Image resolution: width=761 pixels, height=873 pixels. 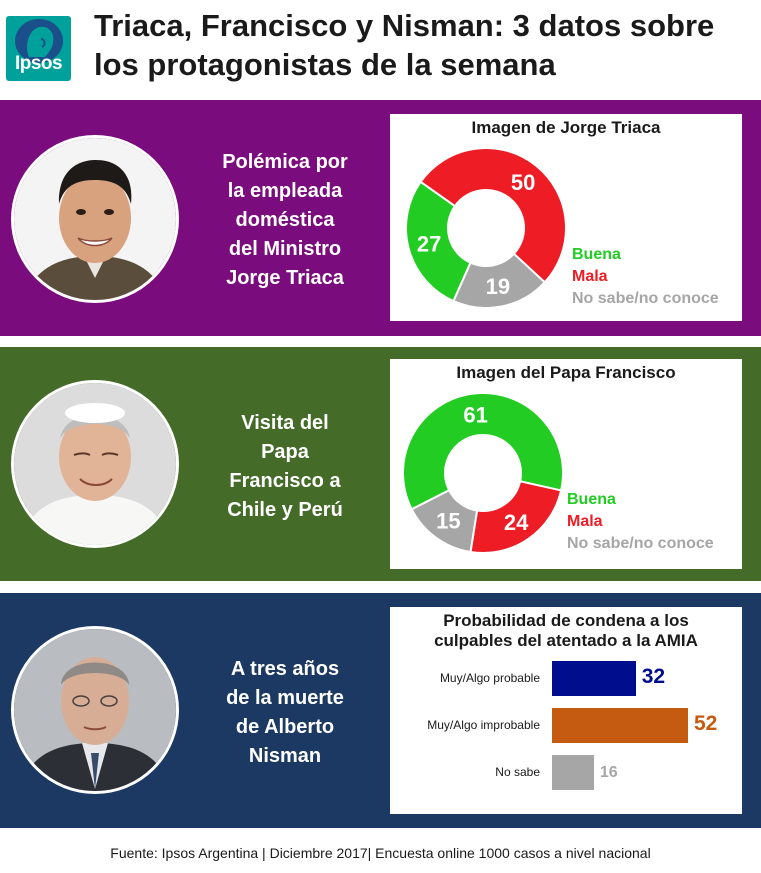 I want to click on caption-line: de Alberto, so click(x=285, y=727).